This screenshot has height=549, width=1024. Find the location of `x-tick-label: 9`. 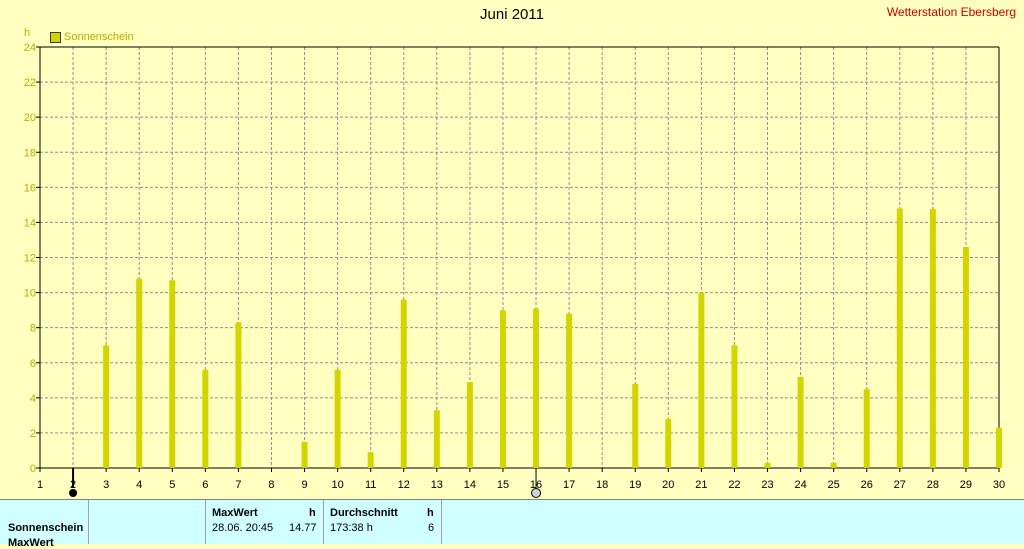

x-tick-label: 9 is located at coordinates (304, 485).